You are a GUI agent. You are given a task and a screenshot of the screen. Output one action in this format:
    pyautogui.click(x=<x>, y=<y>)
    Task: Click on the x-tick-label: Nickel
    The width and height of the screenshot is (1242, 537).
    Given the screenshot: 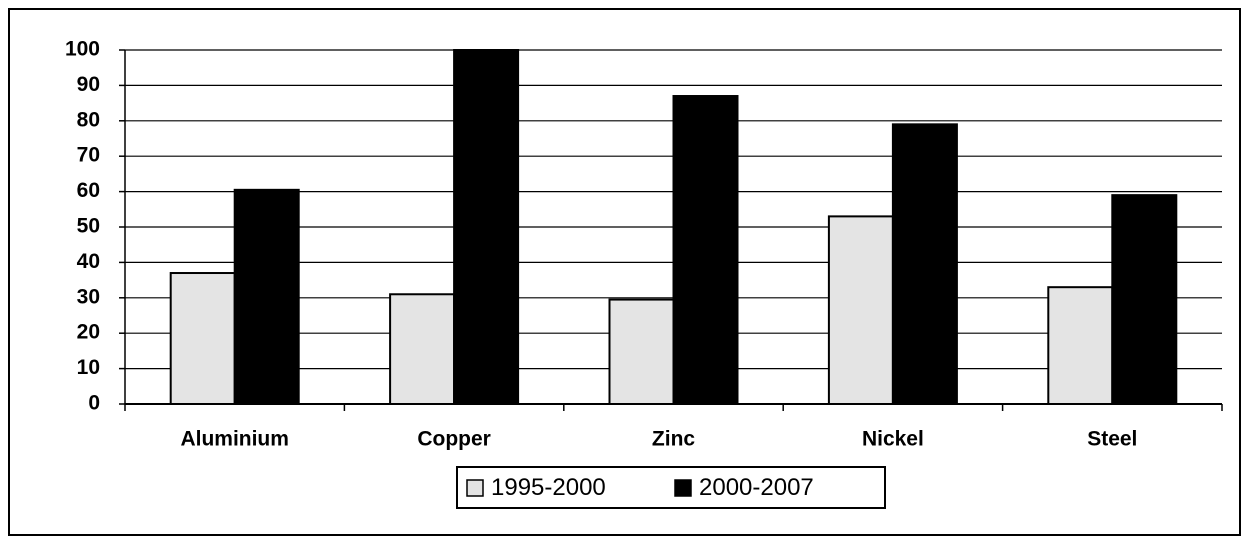 What is the action you would take?
    pyautogui.click(x=893, y=439)
    